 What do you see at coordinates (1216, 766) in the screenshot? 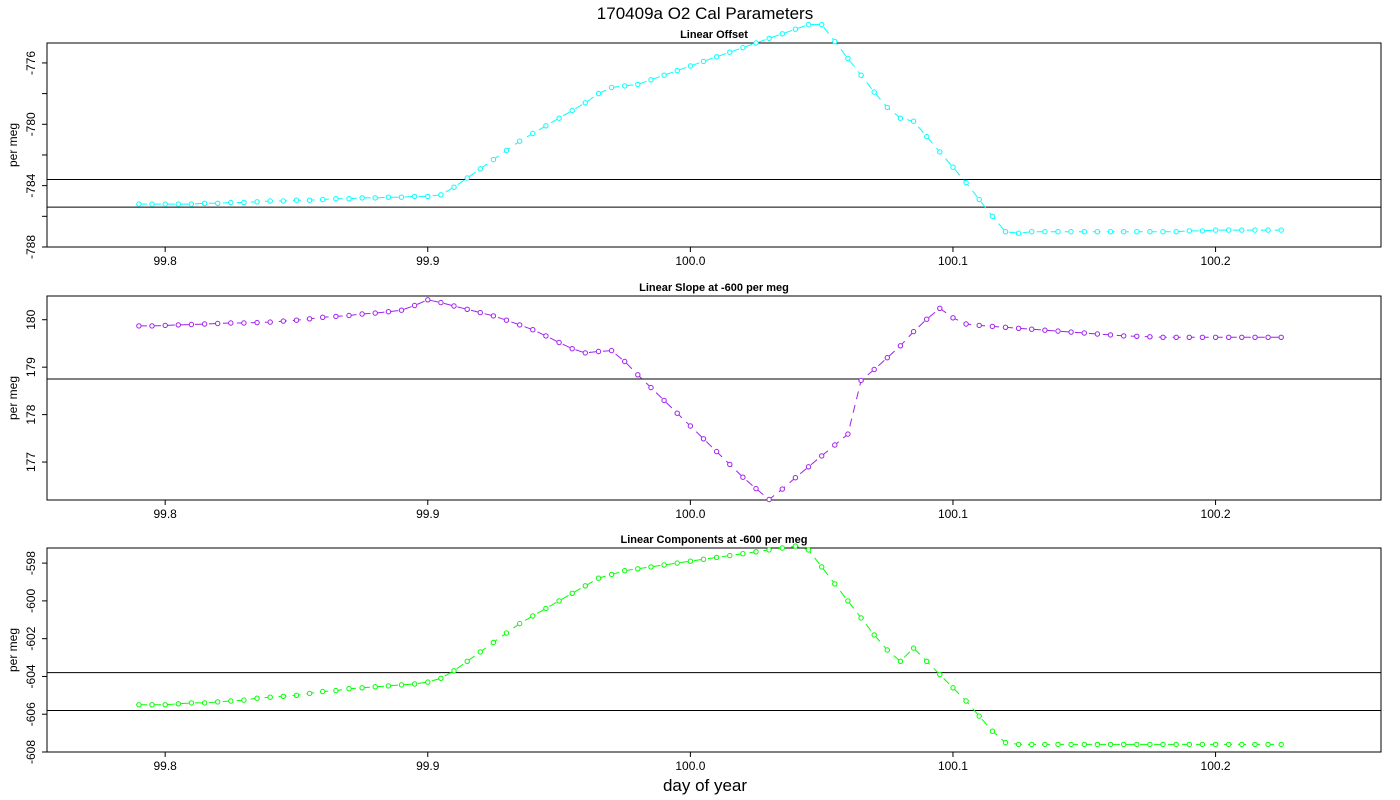
I see `x-tick-label: 100.2` at bounding box center [1216, 766].